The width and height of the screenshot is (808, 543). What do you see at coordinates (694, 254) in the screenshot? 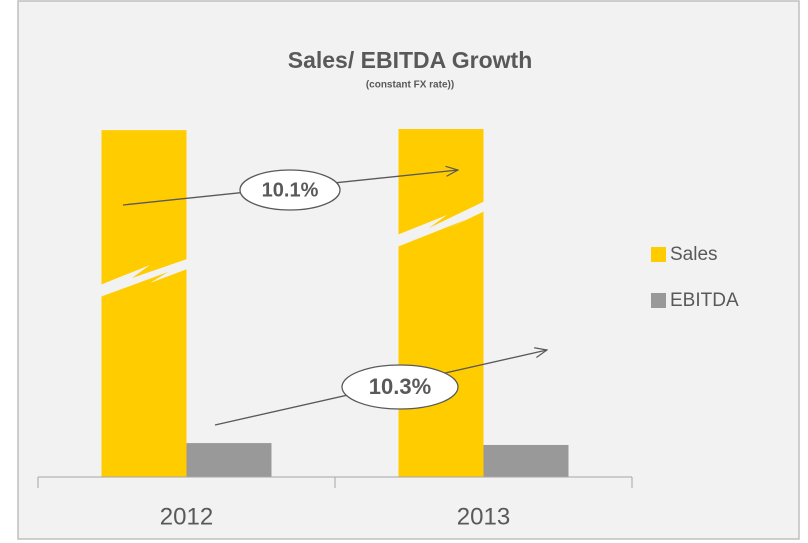
I see `legend-label: Sales` at bounding box center [694, 254].